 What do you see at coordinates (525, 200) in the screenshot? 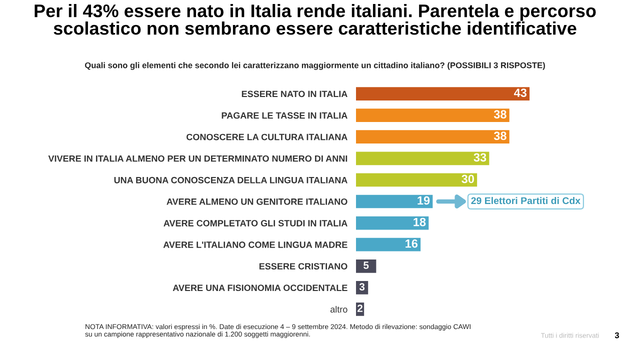
I see `annotation: 29 Elettori Partiti di Cdx` at bounding box center [525, 200].